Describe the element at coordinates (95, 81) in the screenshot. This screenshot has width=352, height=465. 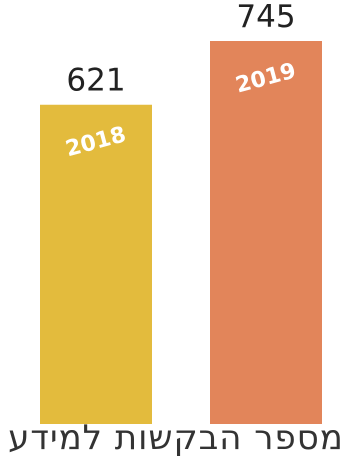
I see `data-label-2018: 621` at that location.